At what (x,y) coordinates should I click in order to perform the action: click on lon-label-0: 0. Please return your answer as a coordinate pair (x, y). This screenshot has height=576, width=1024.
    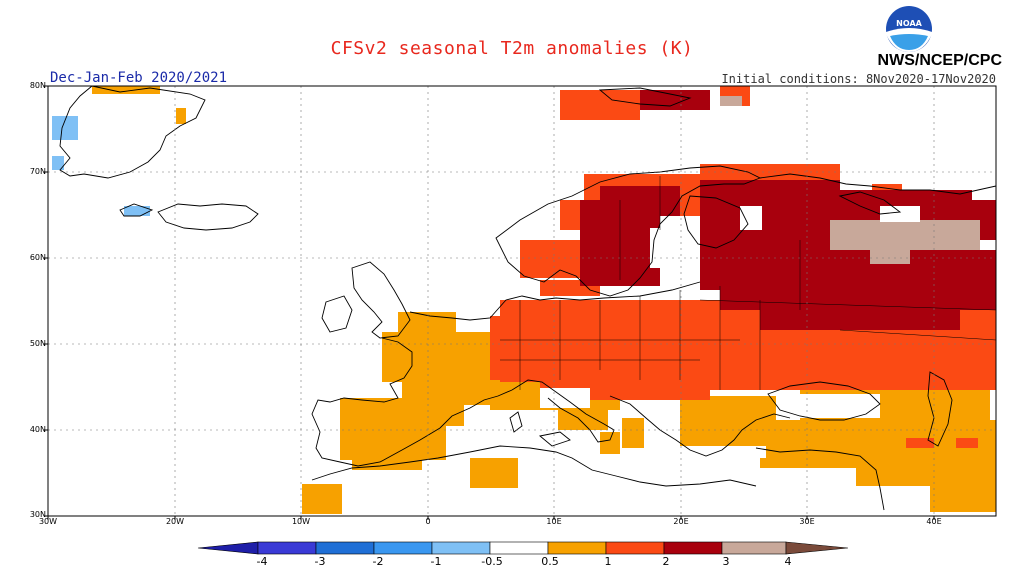
    Looking at the image, I should click on (428, 521).